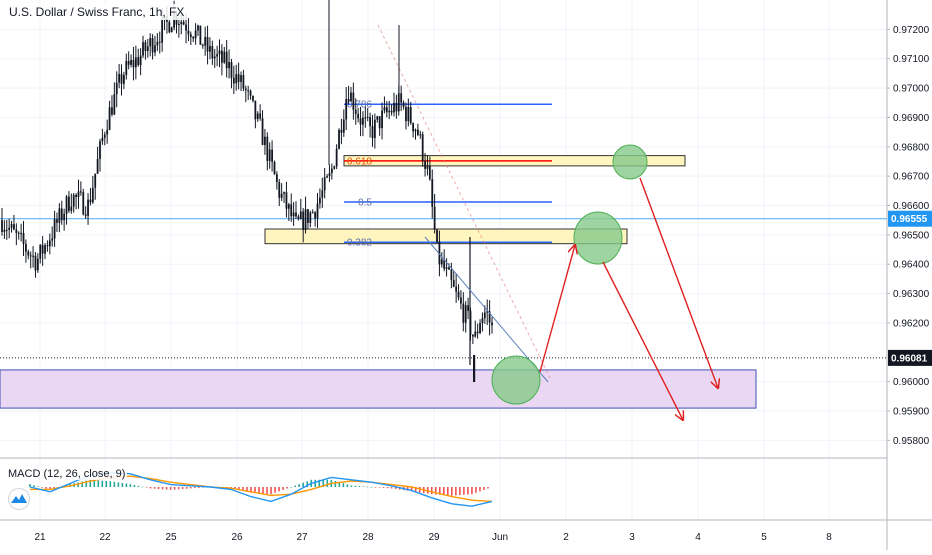  What do you see at coordinates (911, 265) in the screenshot?
I see `price-tick-label: 0.96400` at bounding box center [911, 265].